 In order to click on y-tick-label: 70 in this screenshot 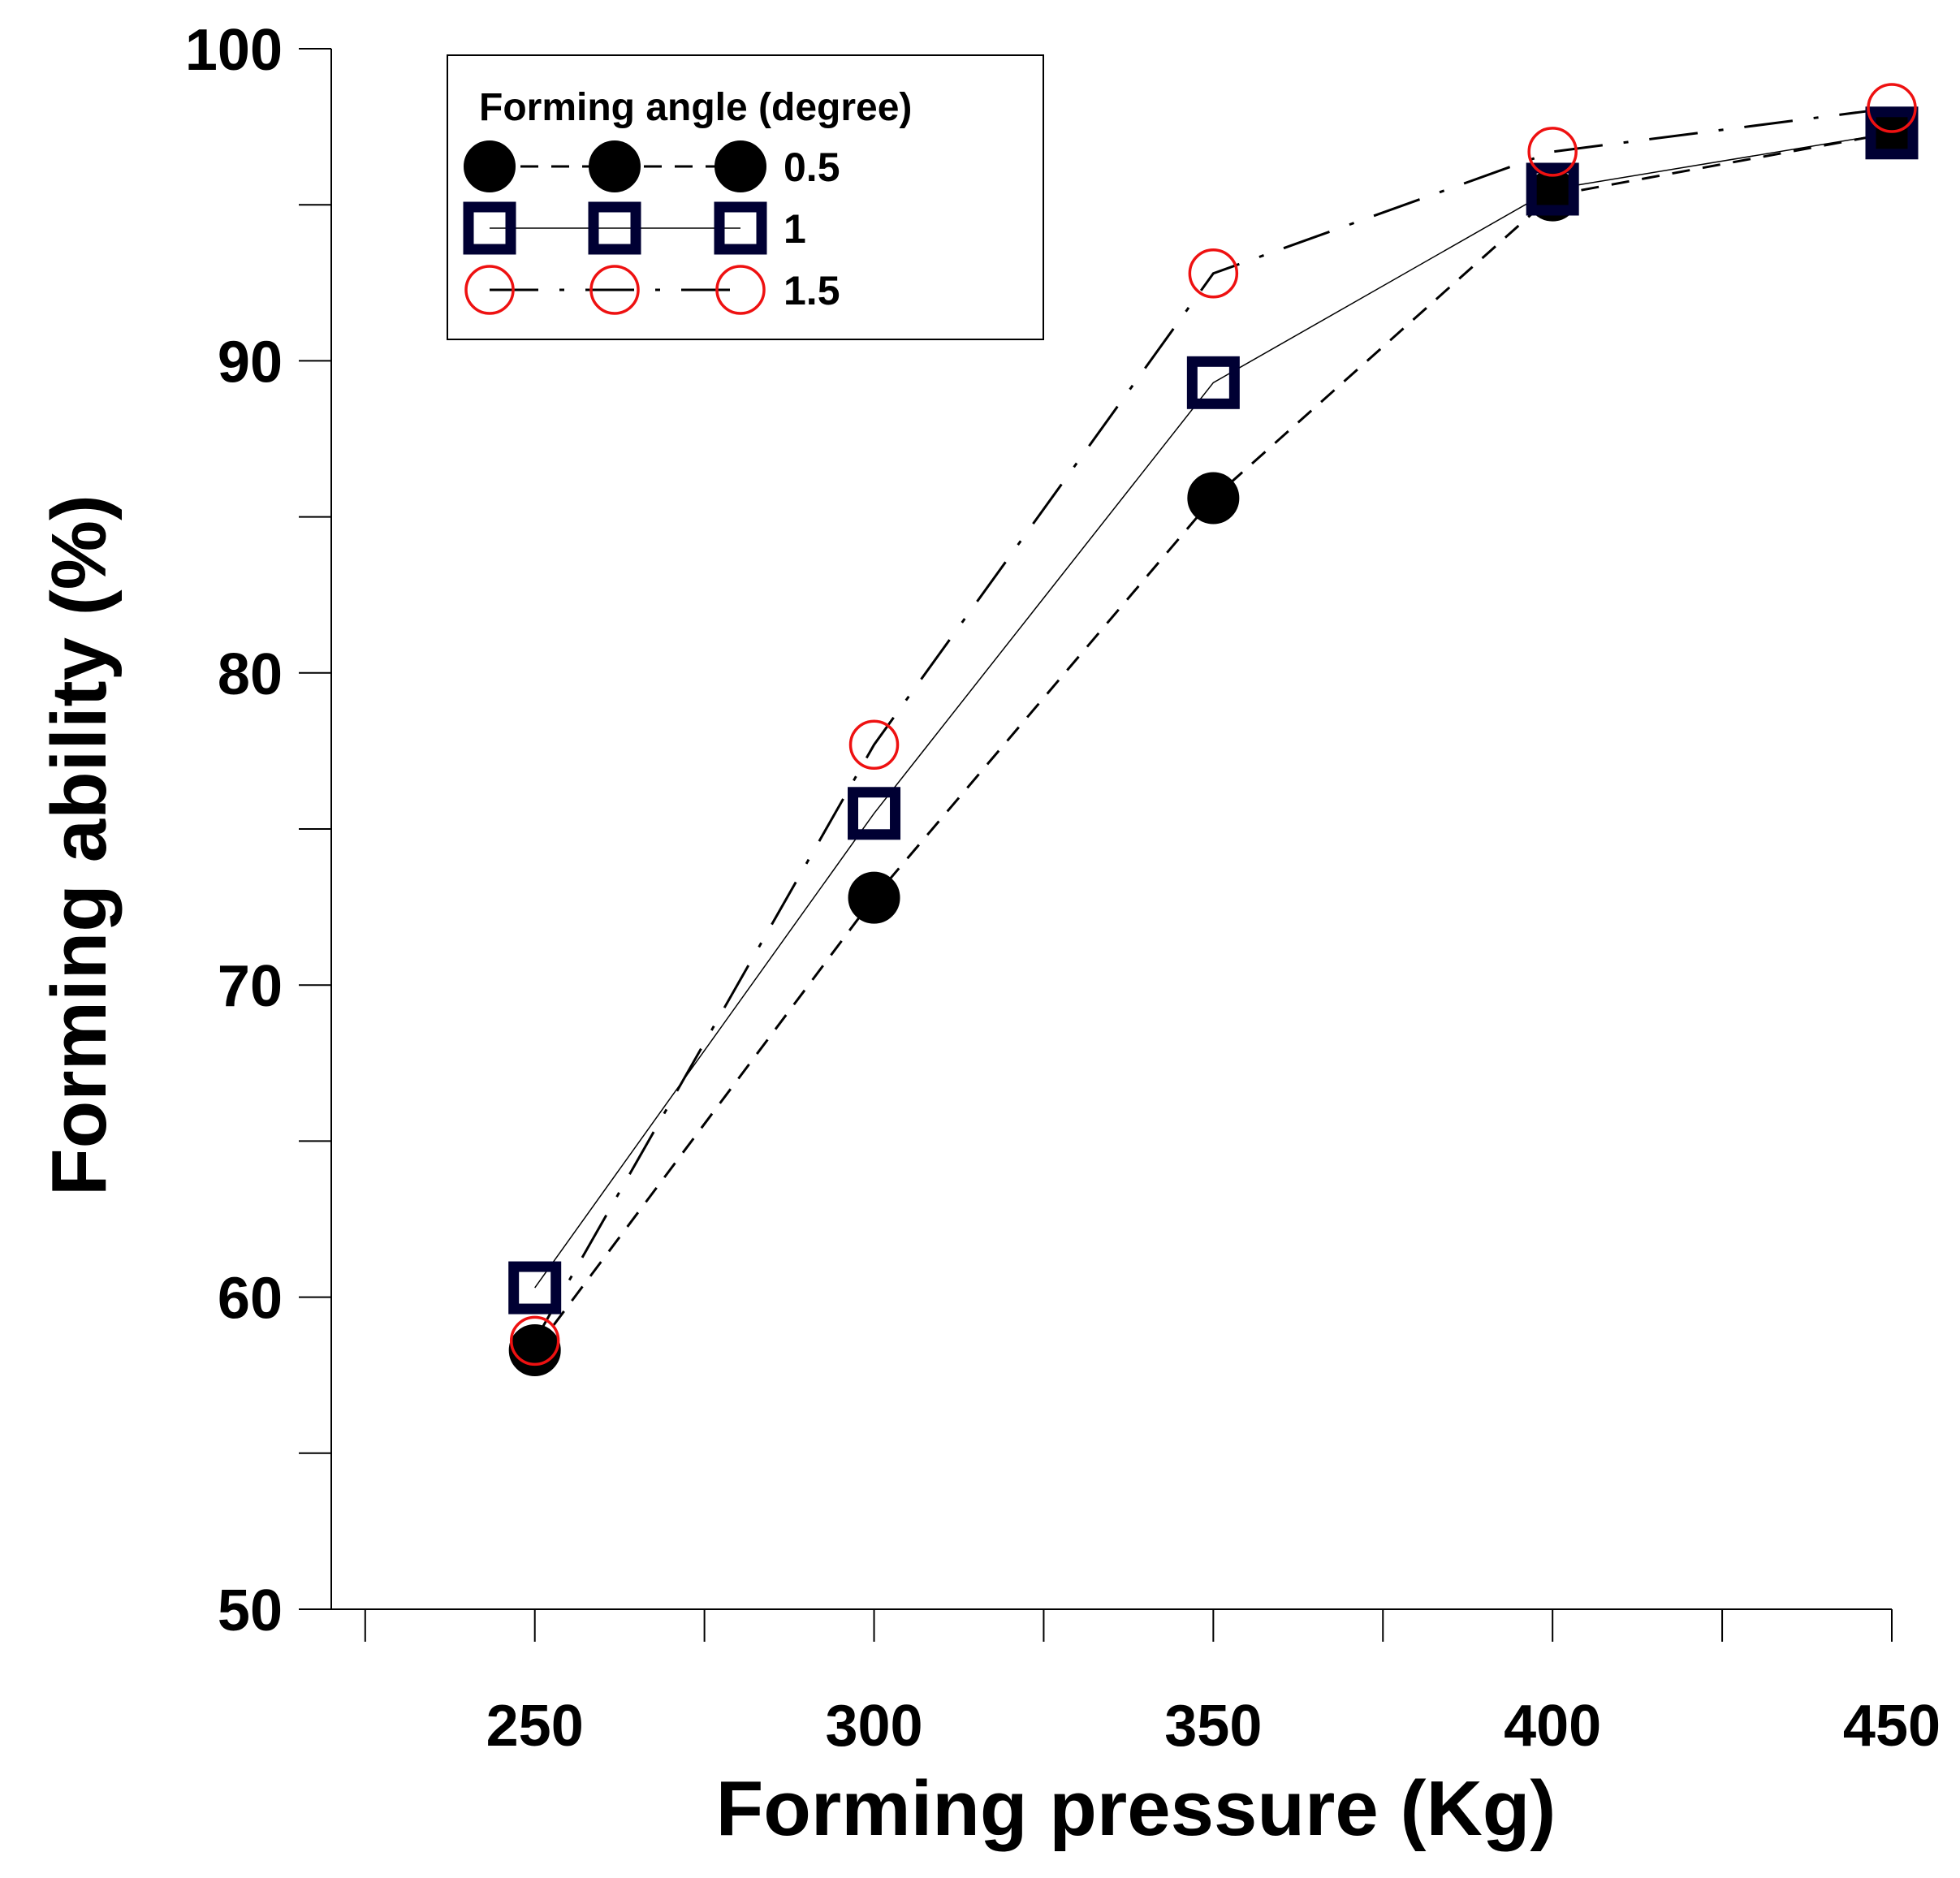, I will do `click(250, 987)`.